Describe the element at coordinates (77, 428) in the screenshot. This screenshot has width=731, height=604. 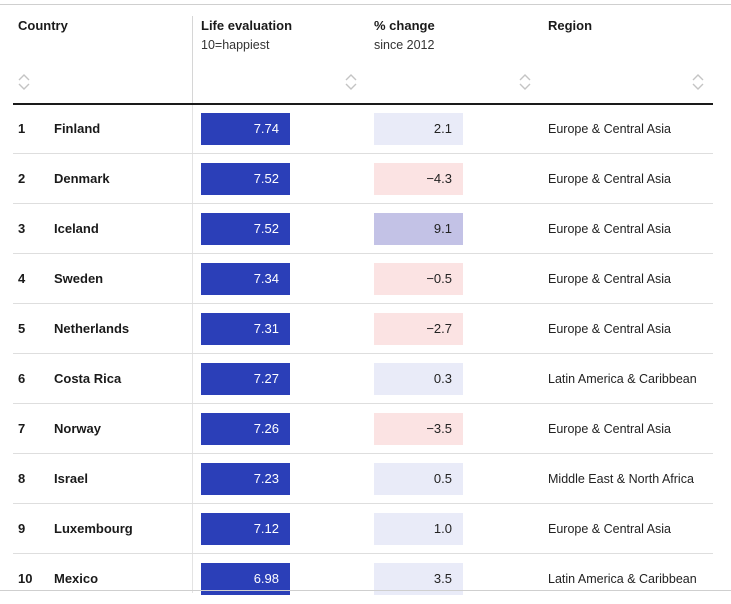
I see `country-cell: Norway` at that location.